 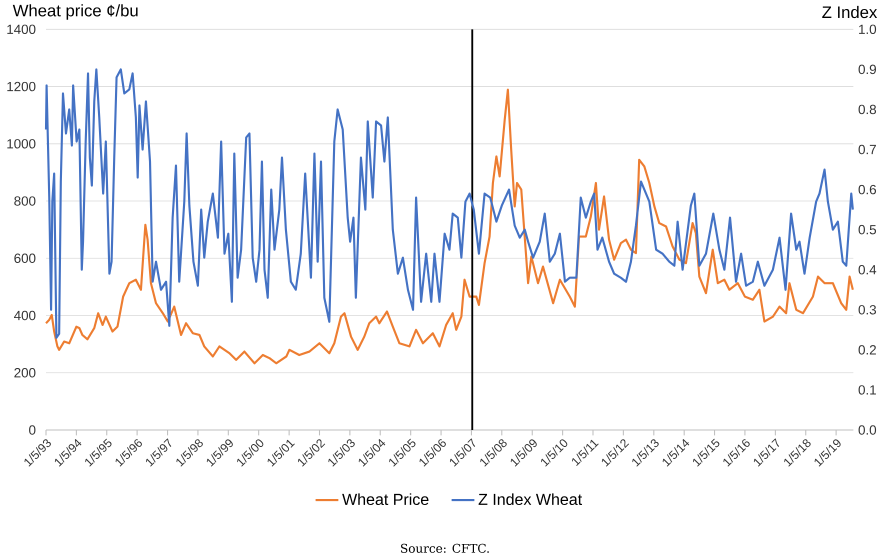 What do you see at coordinates (867, 350) in the screenshot?
I see `y2-tick-label: 0.2` at bounding box center [867, 350].